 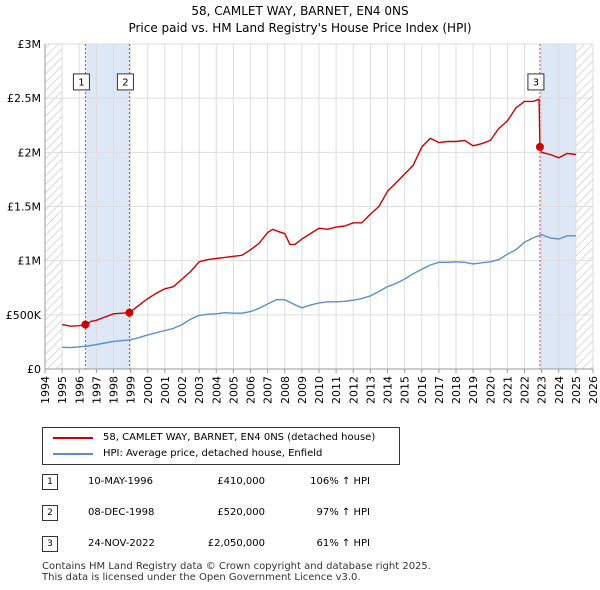 I want to click on y-tick-label: £500K, so click(x=24, y=315).